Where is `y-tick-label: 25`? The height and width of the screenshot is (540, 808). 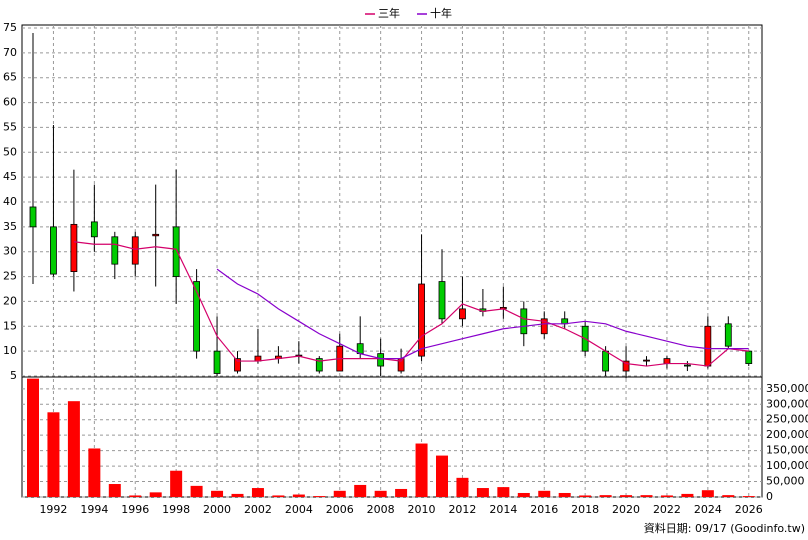
y-tick-label: 25 is located at coordinates (10, 276).